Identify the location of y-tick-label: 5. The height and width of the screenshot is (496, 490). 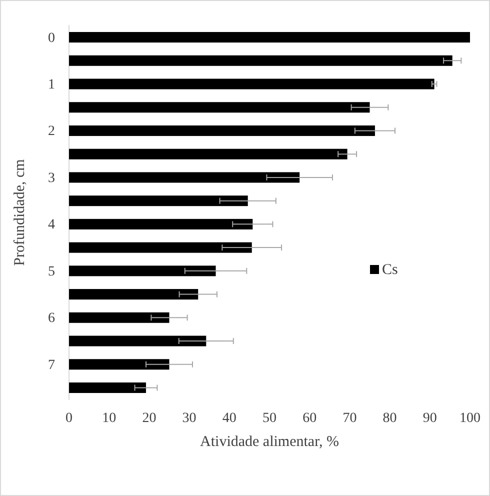
(51, 272).